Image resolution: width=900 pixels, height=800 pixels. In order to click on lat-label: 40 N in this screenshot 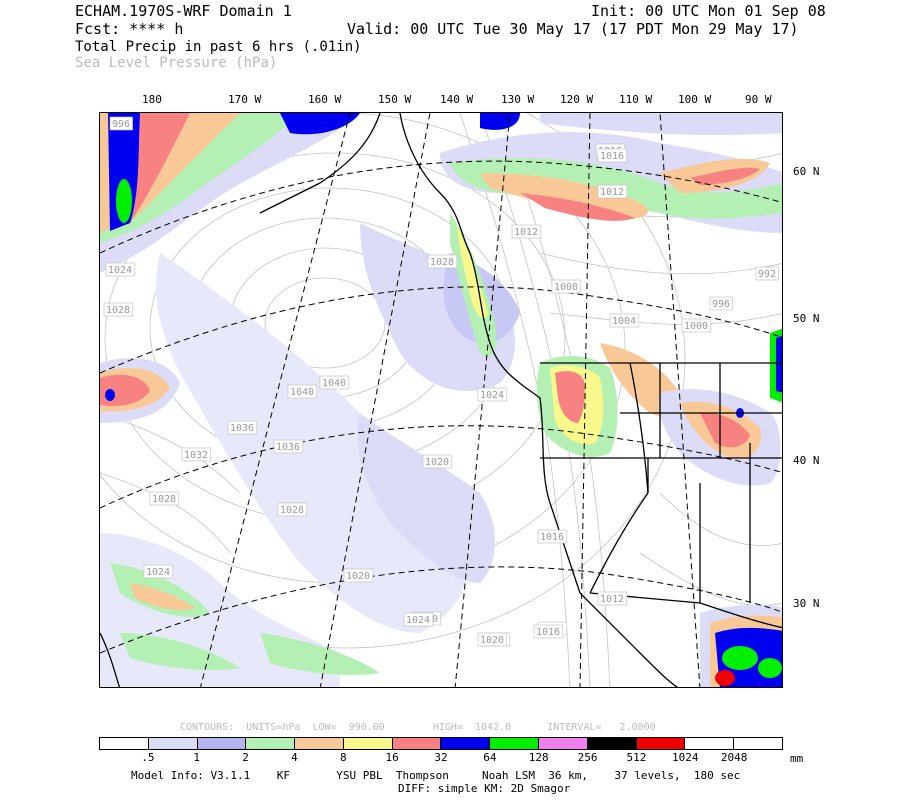, I will do `click(806, 460)`.